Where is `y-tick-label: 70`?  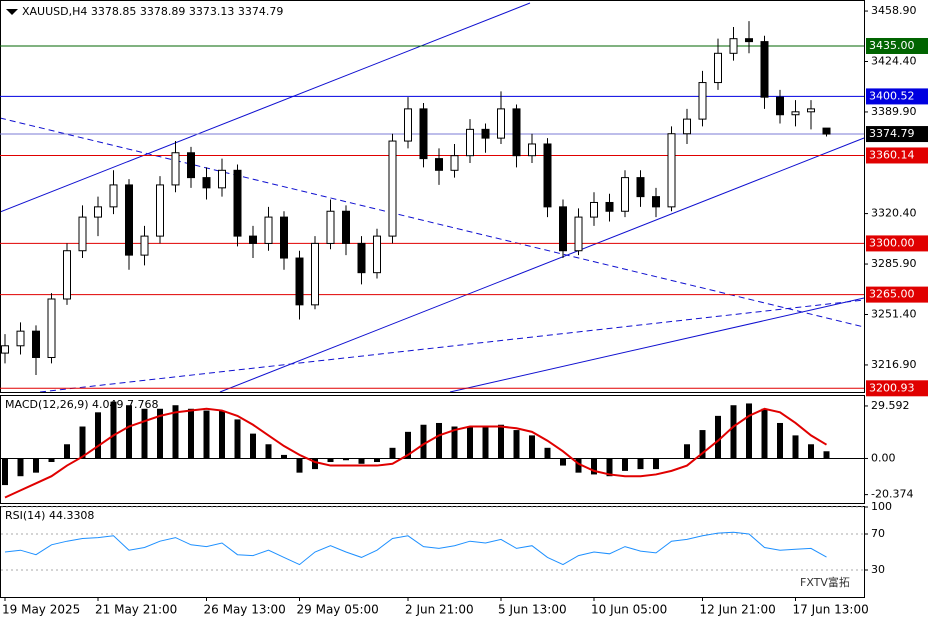
y-tick-label: 70 is located at coordinates (878, 533).